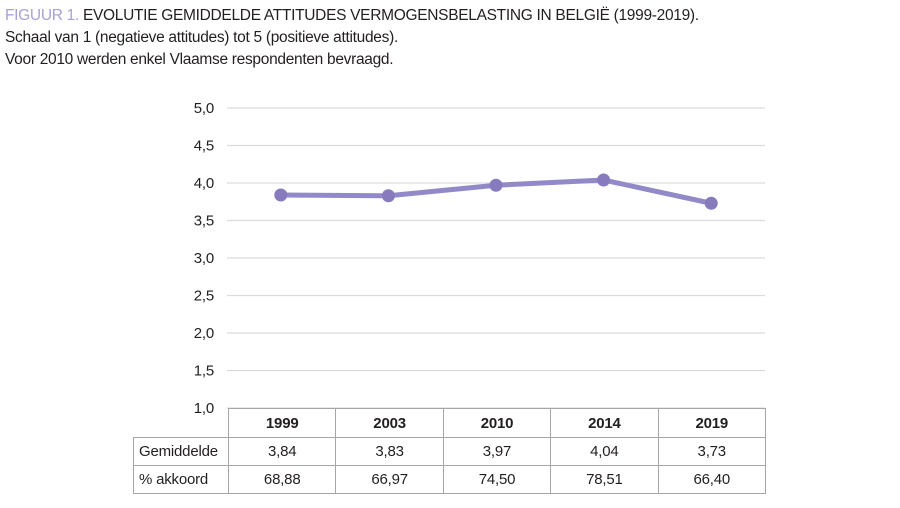 The image size is (900, 508). What do you see at coordinates (389, 479) in the screenshot?
I see `table-cell: 66,97` at bounding box center [389, 479].